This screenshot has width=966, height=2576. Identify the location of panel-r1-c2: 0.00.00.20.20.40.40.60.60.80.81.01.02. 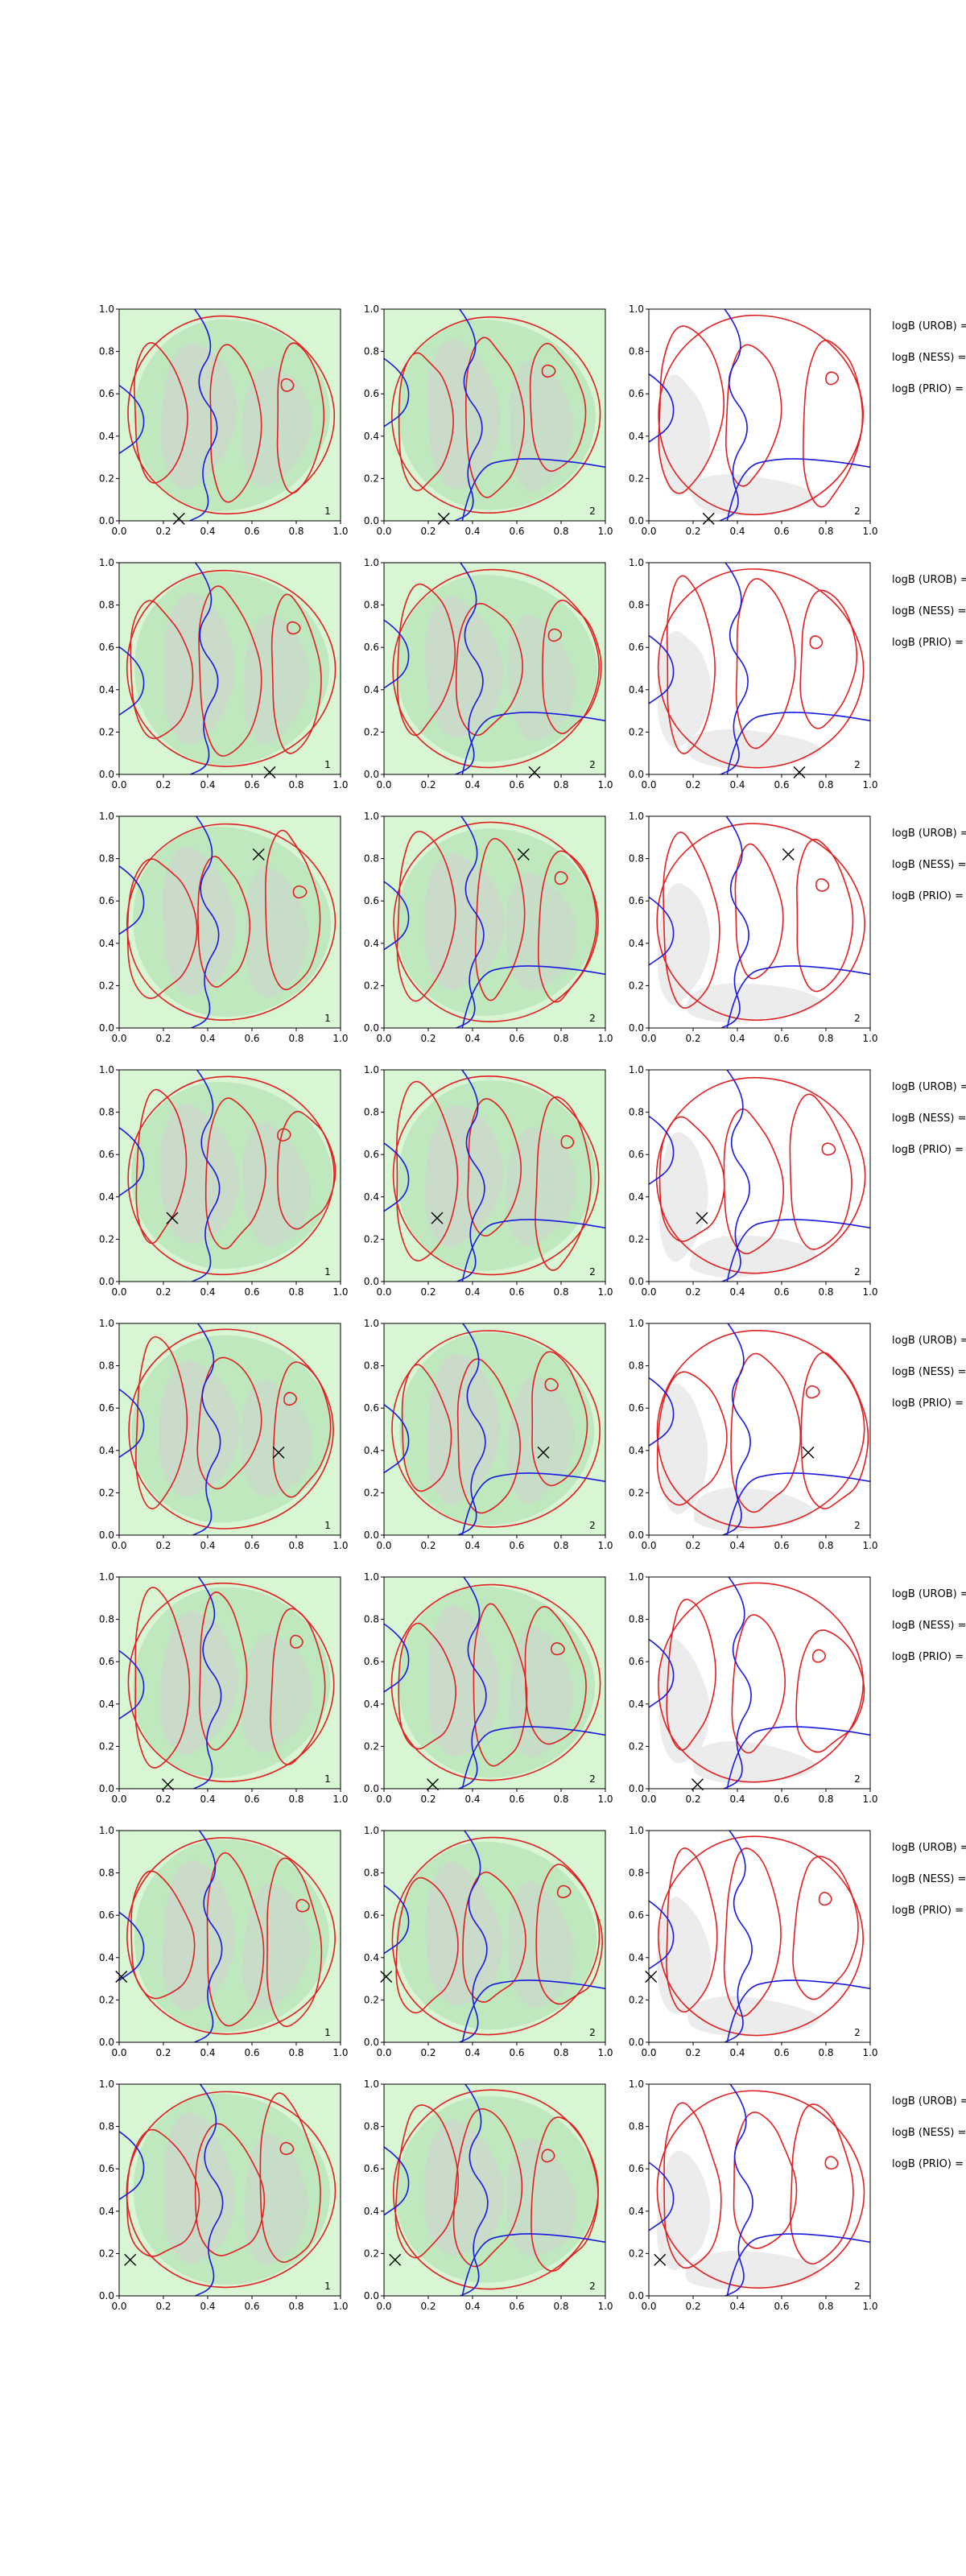
(488, 420).